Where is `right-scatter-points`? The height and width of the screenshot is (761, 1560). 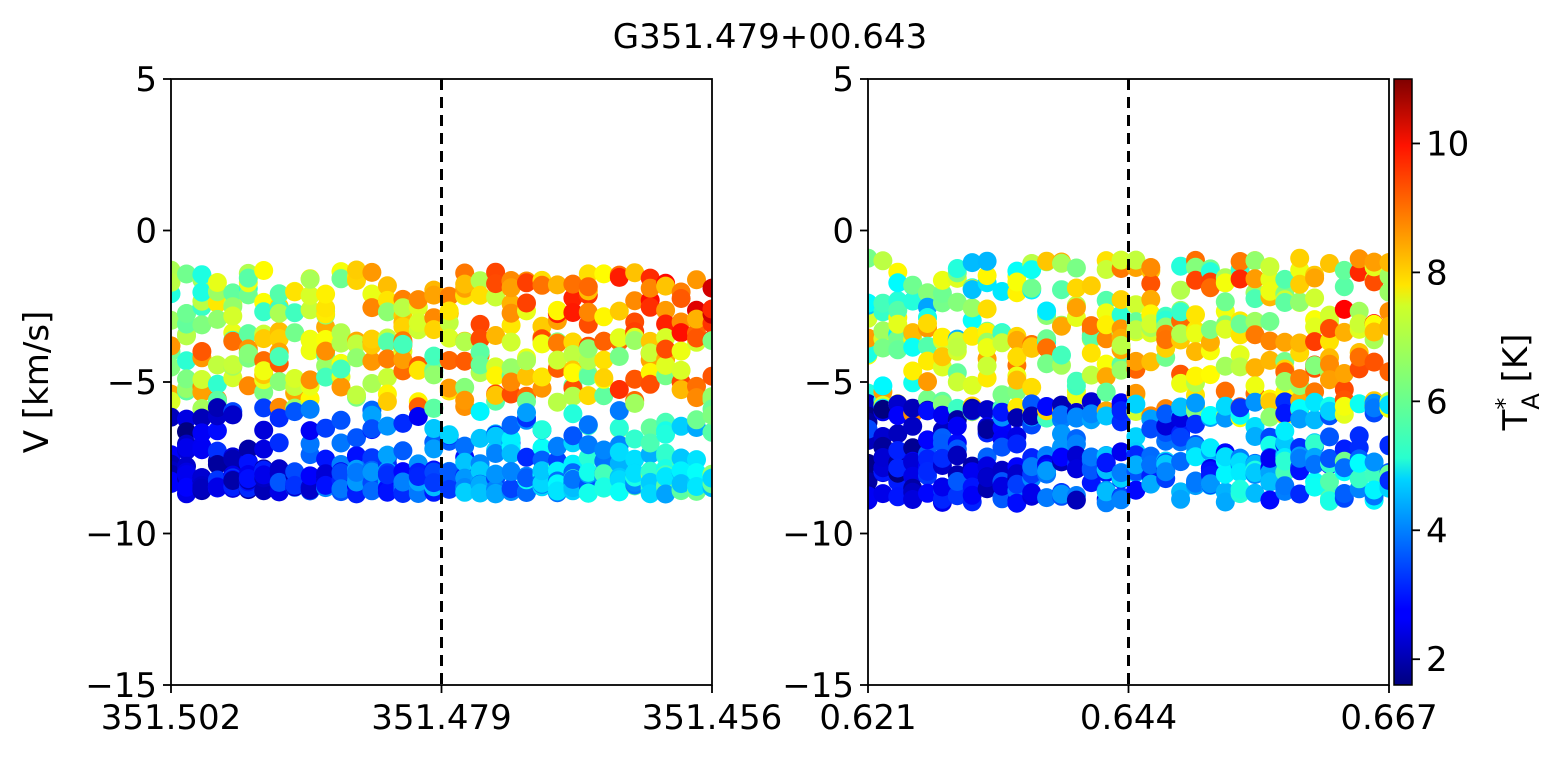
right-scatter-points is located at coordinates (1128, 380).